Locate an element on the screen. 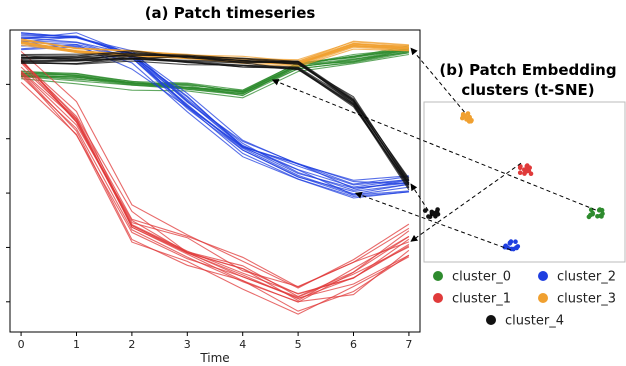 This screenshot has height=366, width=626. legend-entry-cluster_0: cluster_0 is located at coordinates (472, 277).